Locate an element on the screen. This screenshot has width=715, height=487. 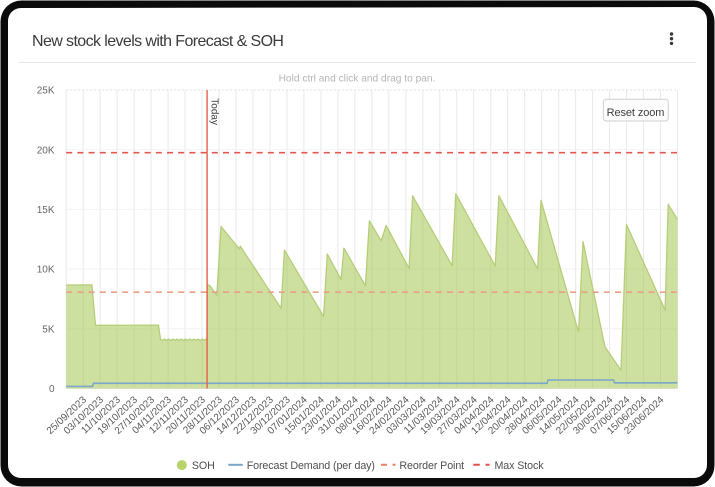
svg-text: Reset zoom is located at coordinates (636, 113).